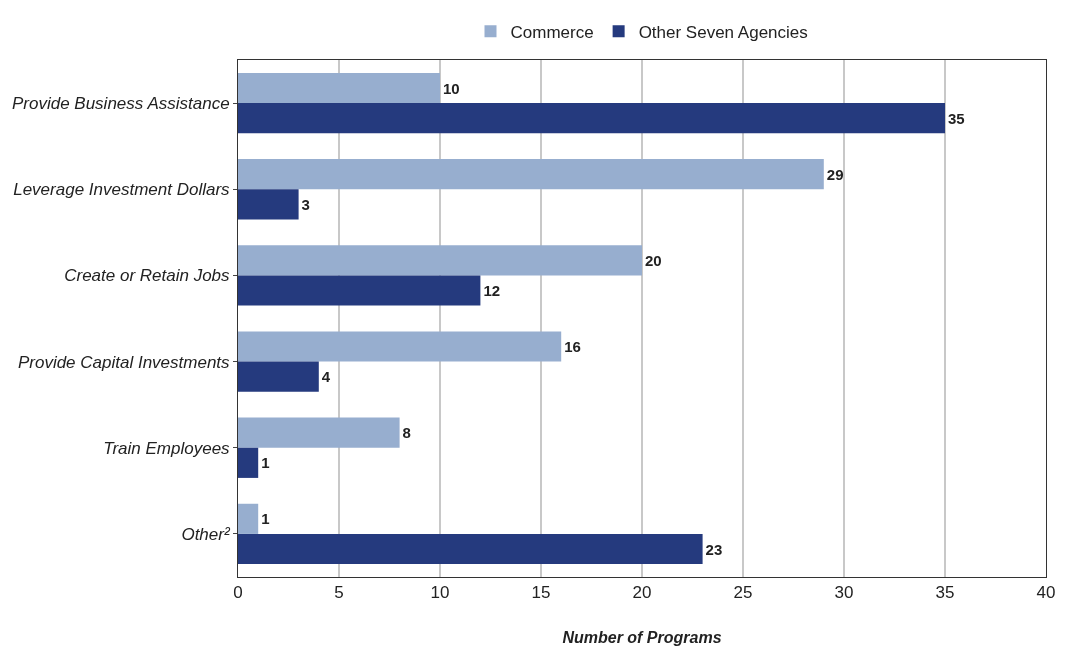  Describe the element at coordinates (167, 448) in the screenshot. I see `y-tick-label: Train Employees` at that location.